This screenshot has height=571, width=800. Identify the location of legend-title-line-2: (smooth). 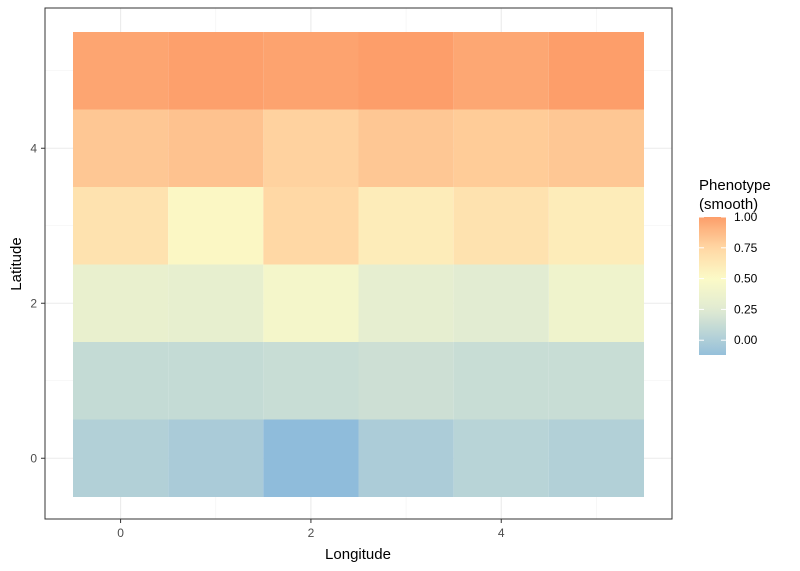
(728, 204).